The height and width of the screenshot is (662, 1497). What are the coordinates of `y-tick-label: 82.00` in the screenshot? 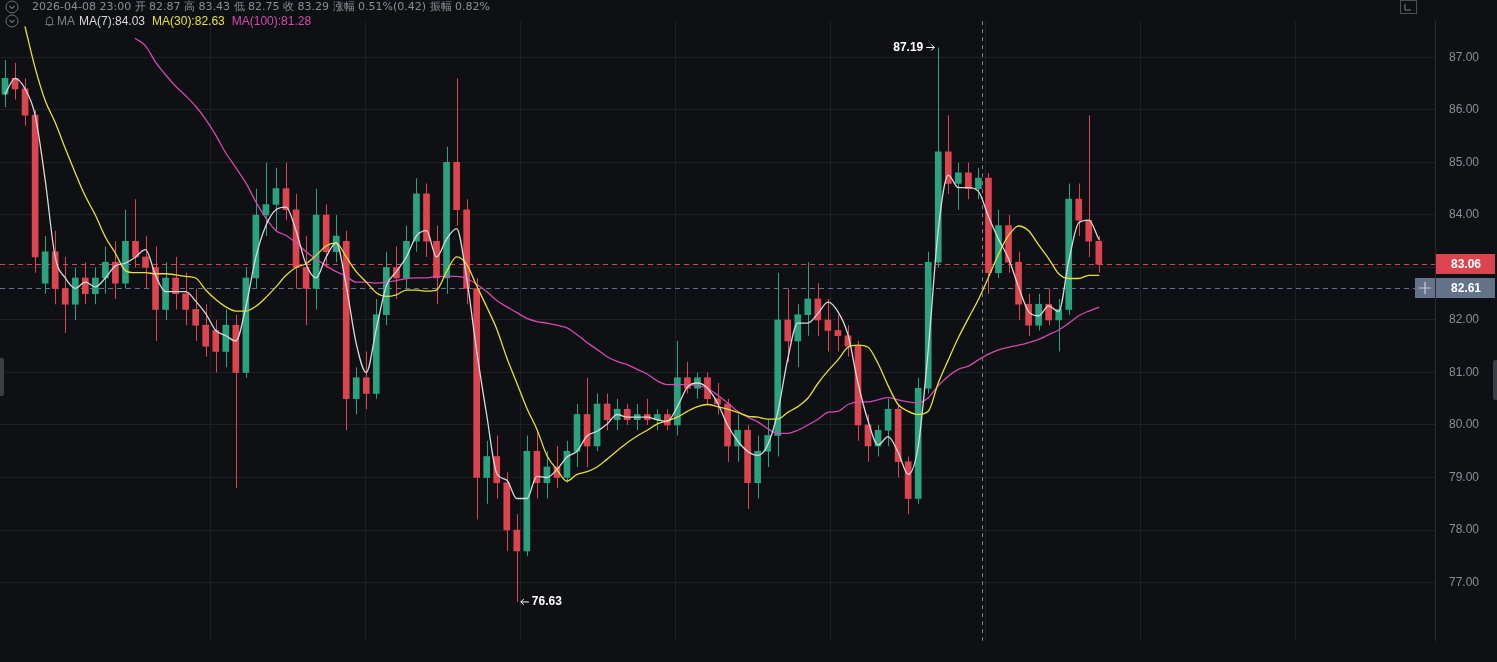 It's located at (1464, 319).